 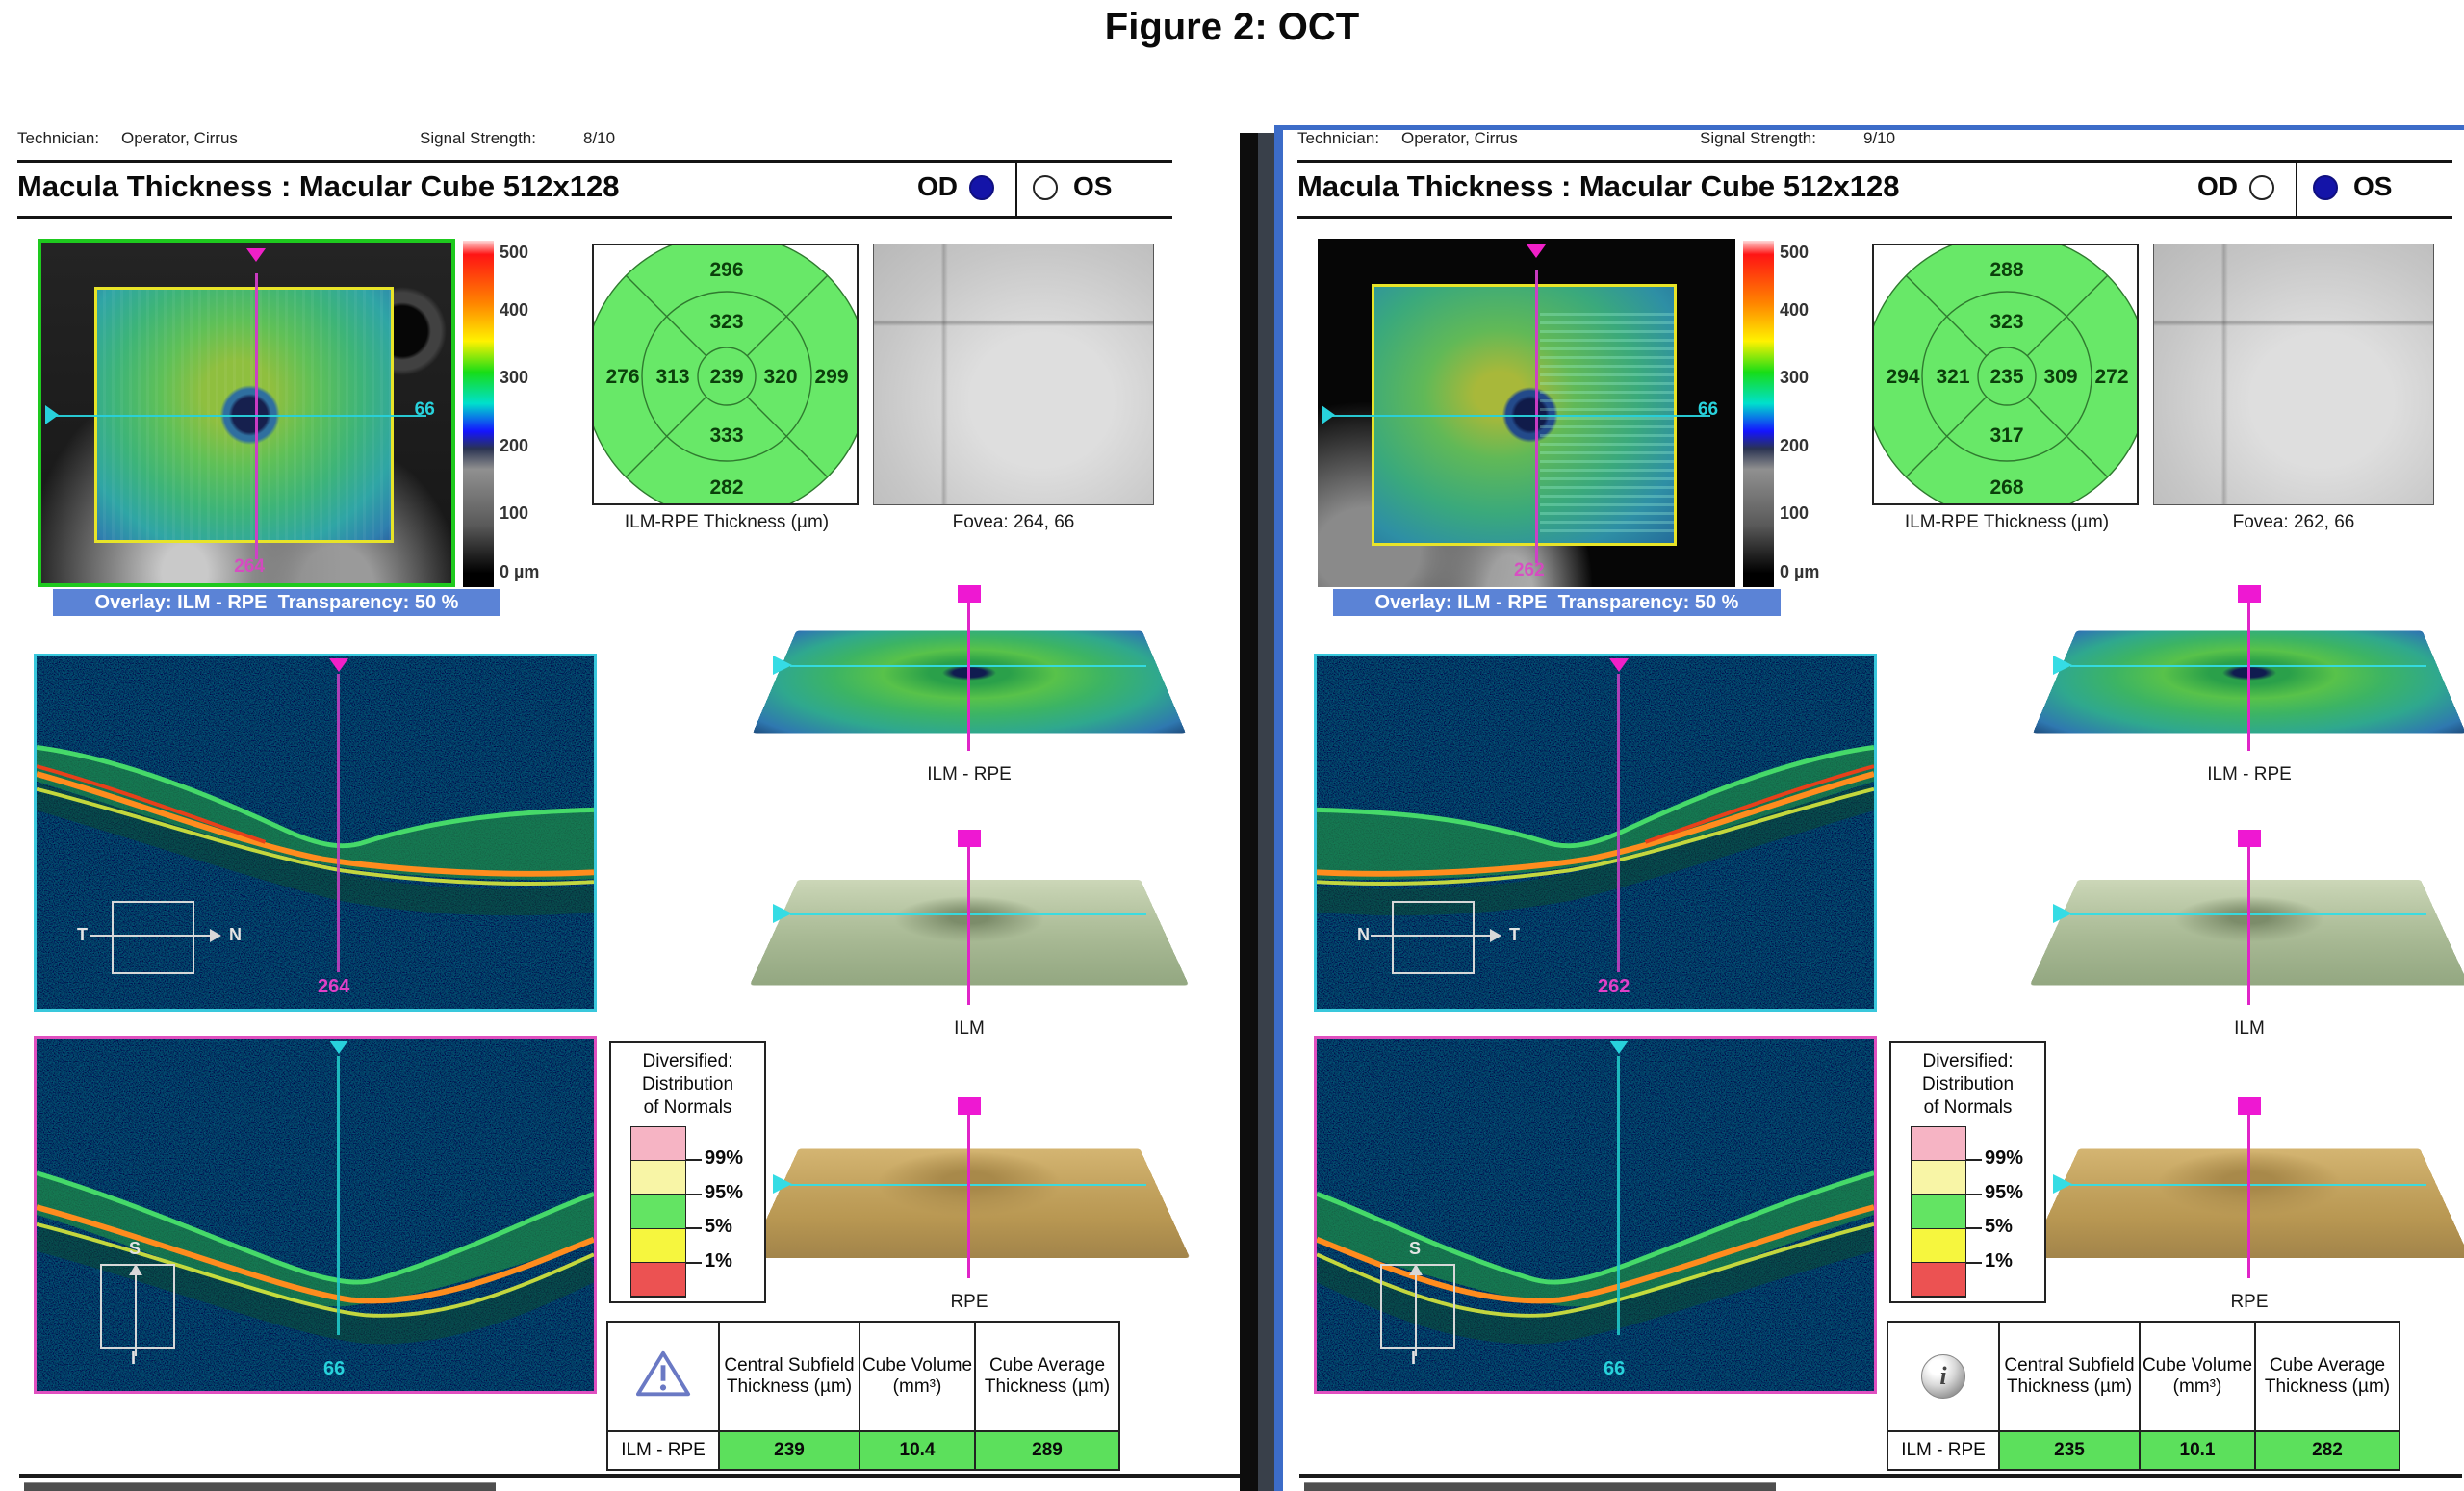 I want to click on cube-average-thickness-value: 289, so click(x=1047, y=1450).